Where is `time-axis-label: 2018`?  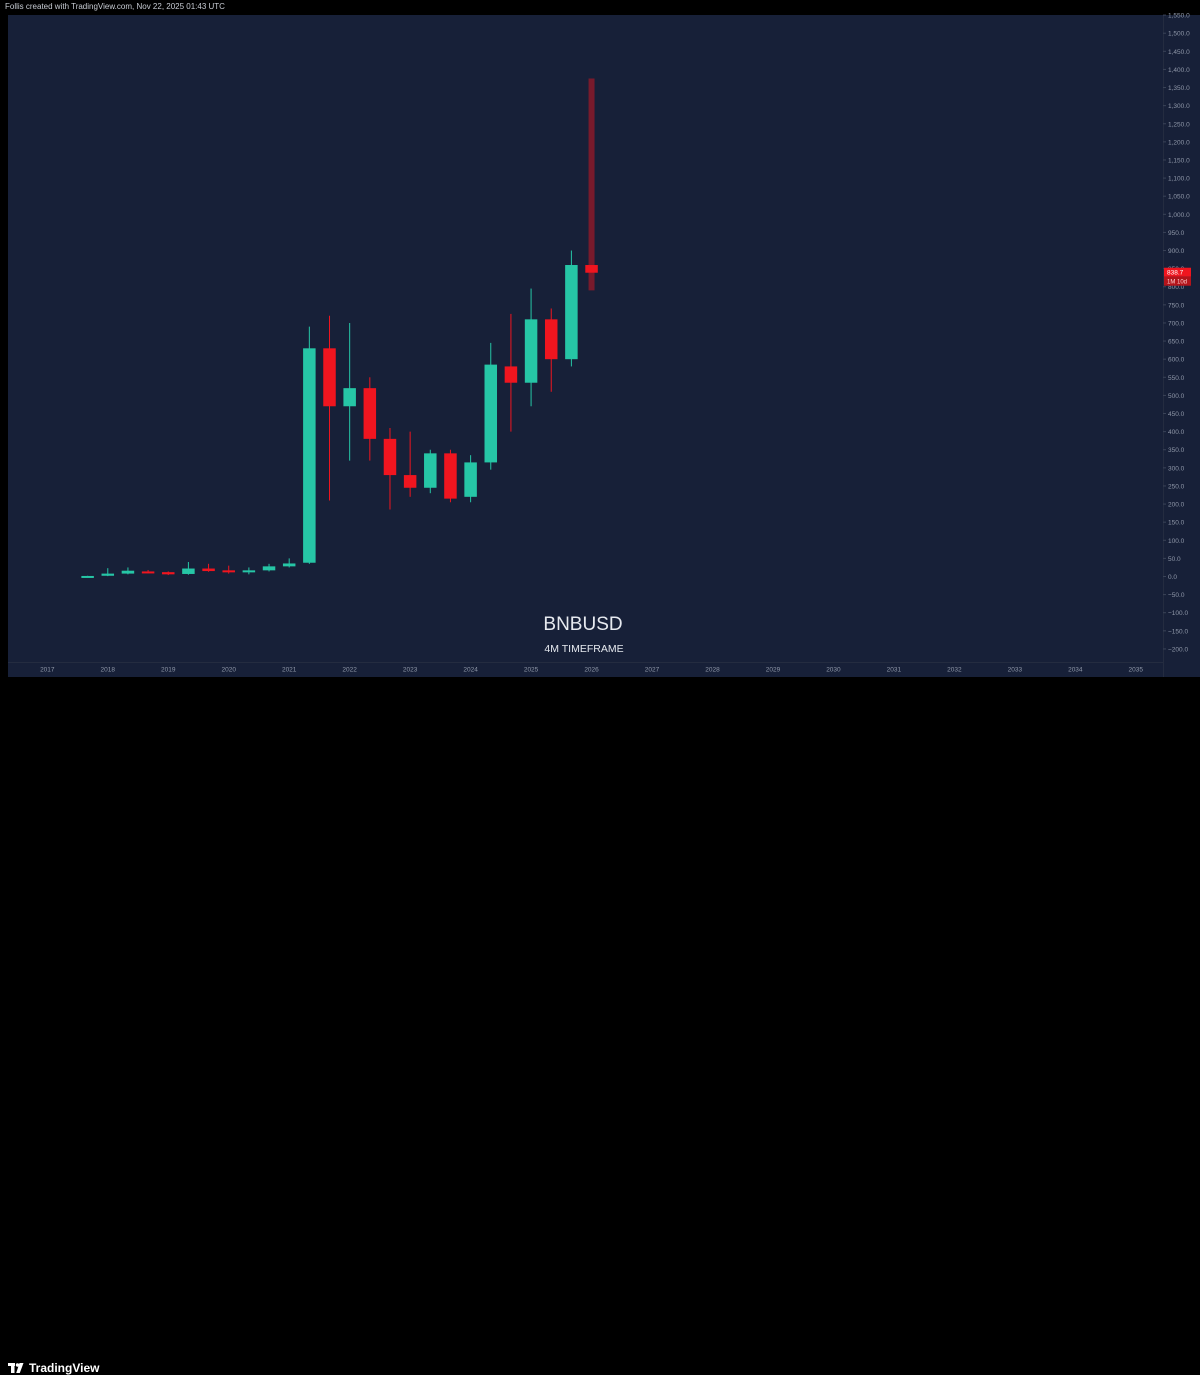 time-axis-label: 2018 is located at coordinates (108, 670).